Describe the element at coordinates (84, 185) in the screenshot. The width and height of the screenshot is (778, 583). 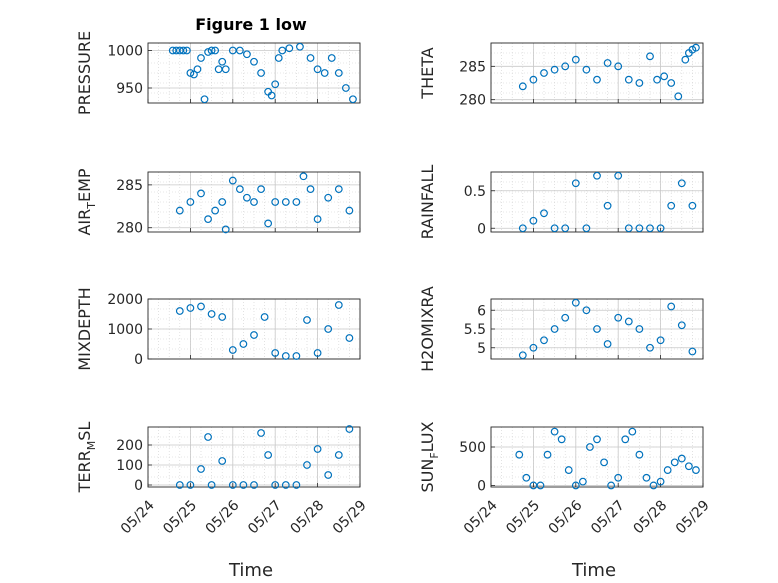
I see `y-label-tail: EMP` at that location.